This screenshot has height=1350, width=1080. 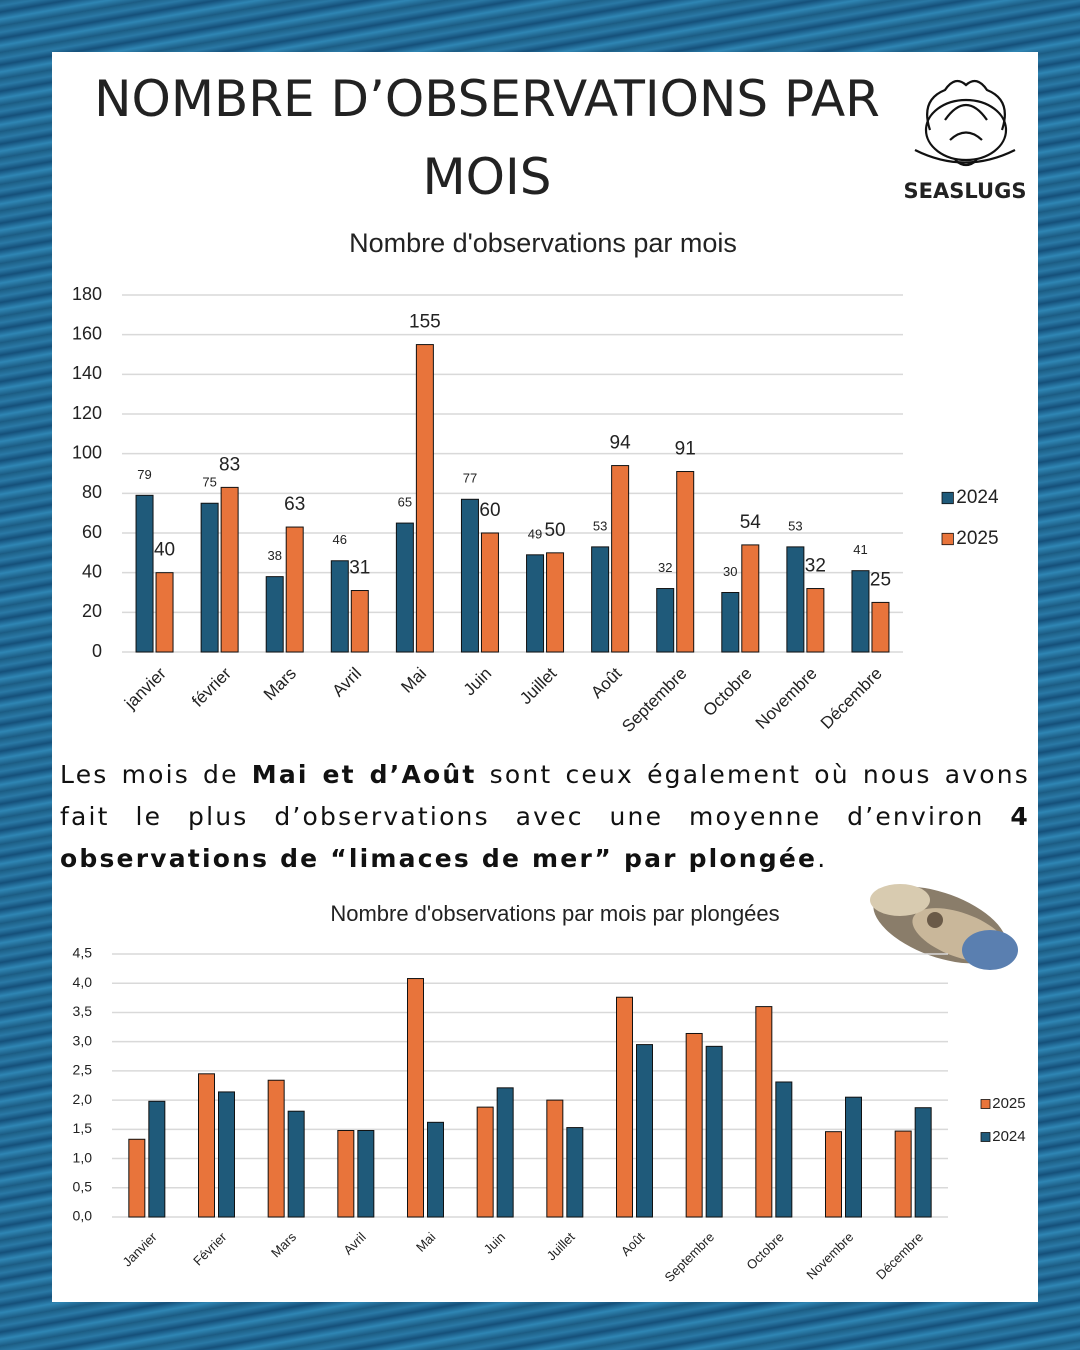 What do you see at coordinates (860, 549) in the screenshot?
I see `data-label: 41` at bounding box center [860, 549].